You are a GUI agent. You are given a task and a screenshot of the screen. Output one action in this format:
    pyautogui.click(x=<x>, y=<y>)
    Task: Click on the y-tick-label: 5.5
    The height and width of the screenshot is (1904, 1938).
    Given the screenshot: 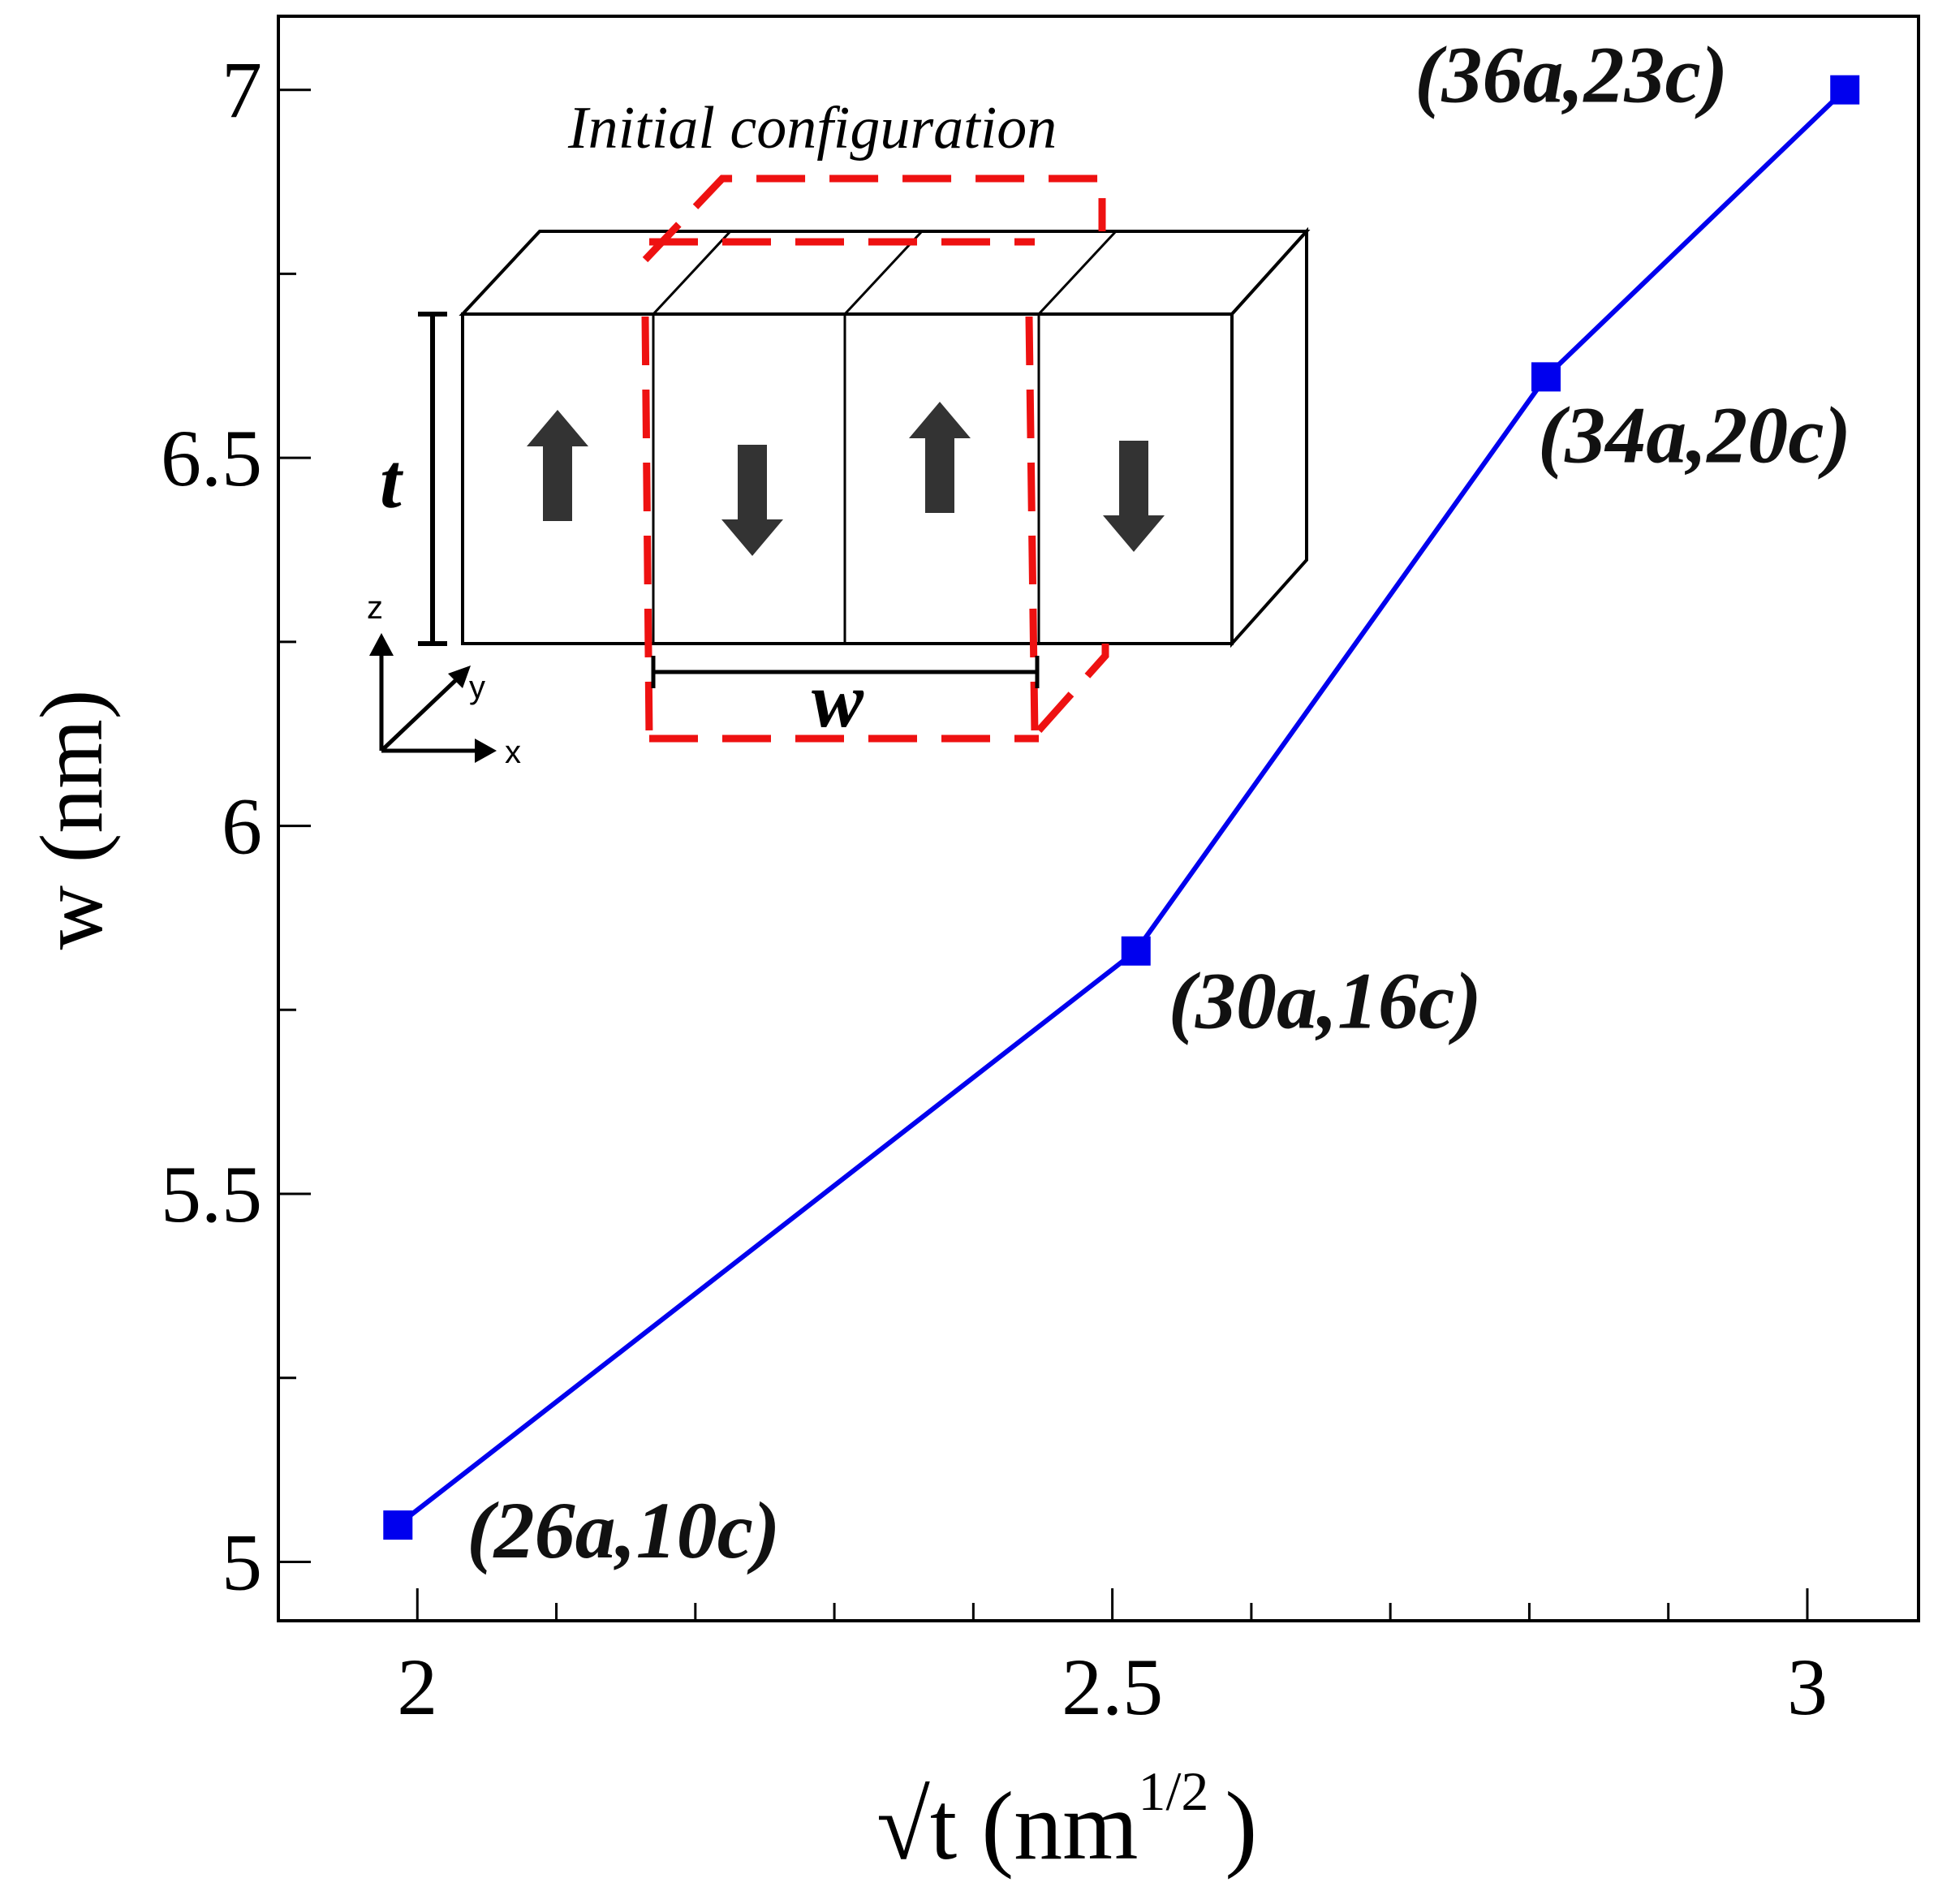 What is the action you would take?
    pyautogui.click(x=212, y=1194)
    